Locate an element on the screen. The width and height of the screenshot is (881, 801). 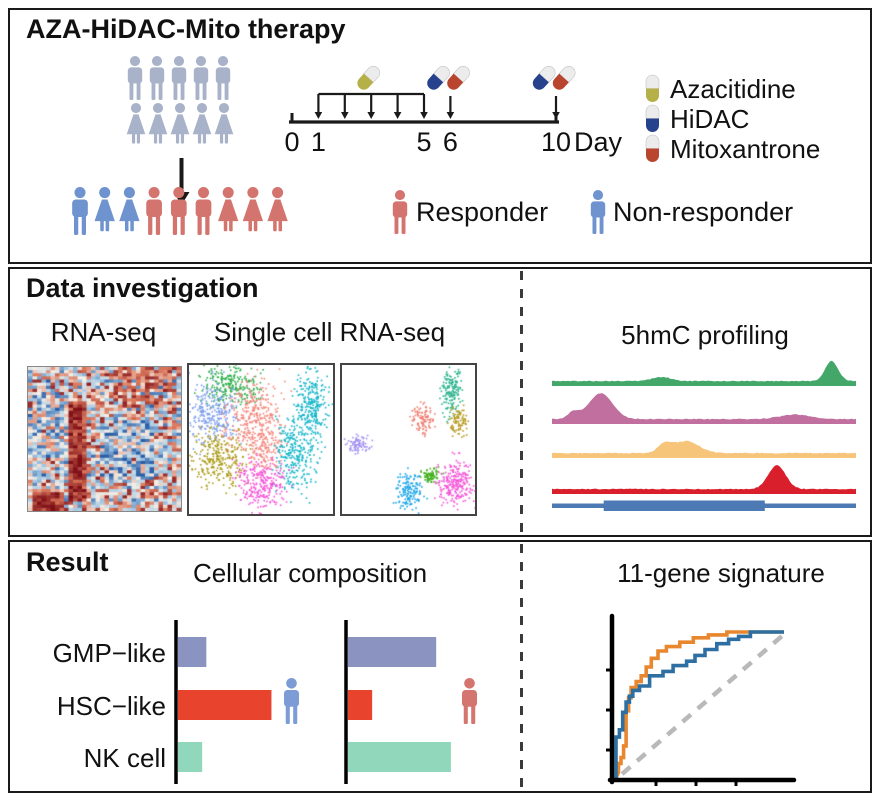
timeline-day-5: 5 is located at coordinates (423, 142).